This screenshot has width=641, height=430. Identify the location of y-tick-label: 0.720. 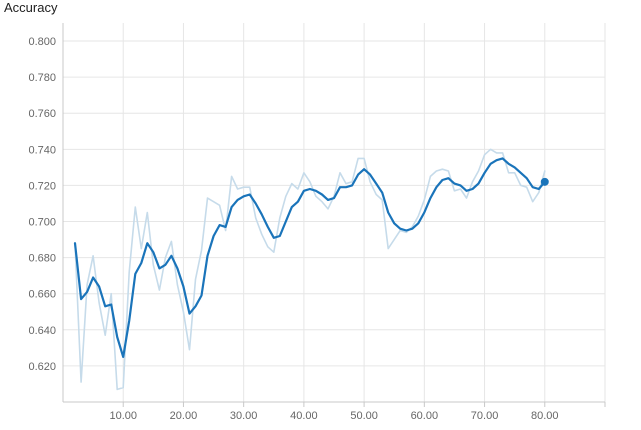
(42, 186).